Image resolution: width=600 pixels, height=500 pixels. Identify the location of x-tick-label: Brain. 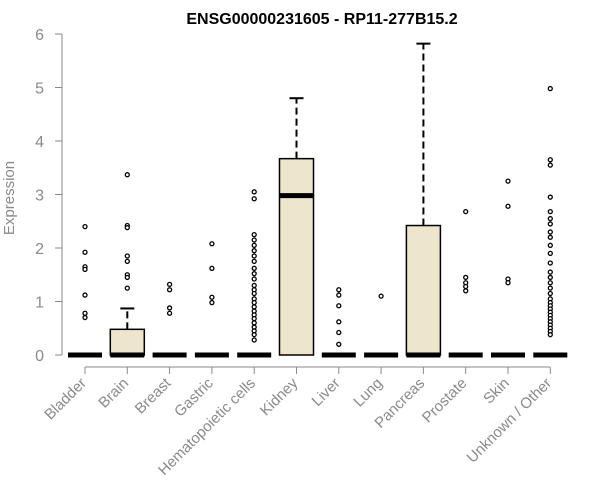
(113, 393).